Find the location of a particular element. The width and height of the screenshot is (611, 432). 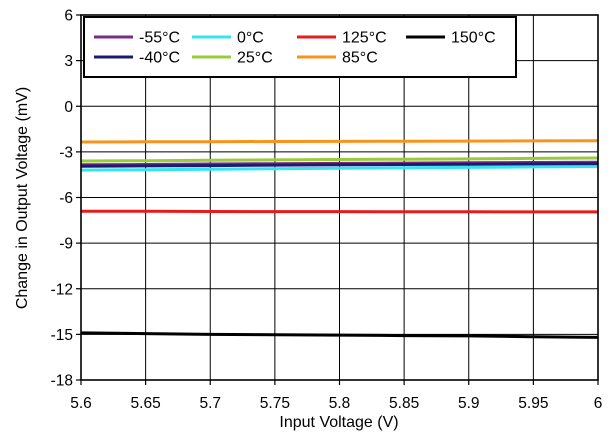

y-tick-label: -3 is located at coordinates (66, 152).